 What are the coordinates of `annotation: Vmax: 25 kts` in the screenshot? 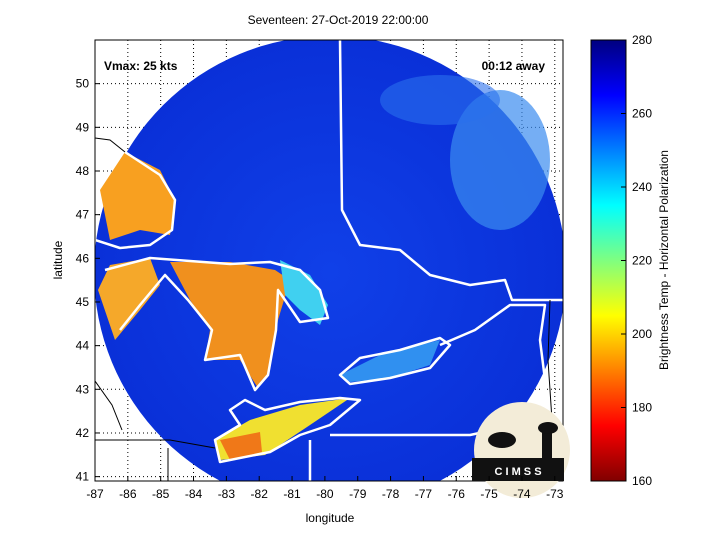 It's located at (141, 66).